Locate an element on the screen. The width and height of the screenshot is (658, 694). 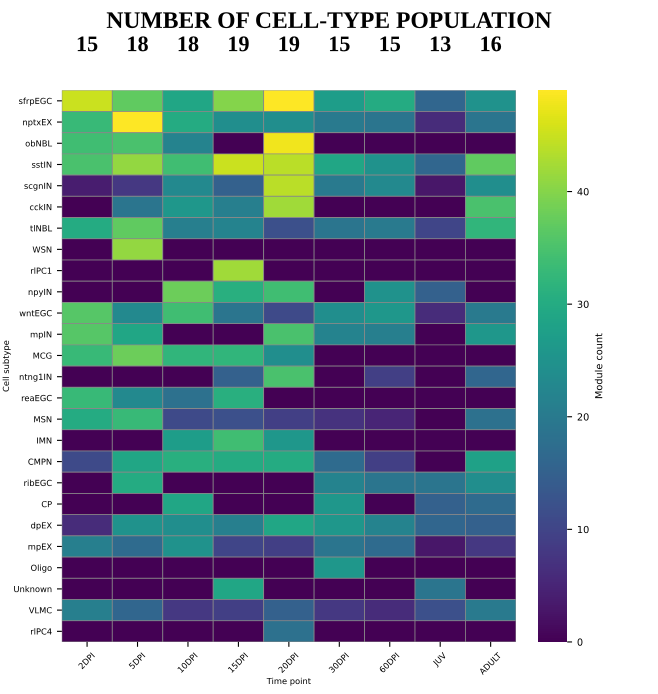
y-tick-label: rlPC1 is located at coordinates (41, 270).